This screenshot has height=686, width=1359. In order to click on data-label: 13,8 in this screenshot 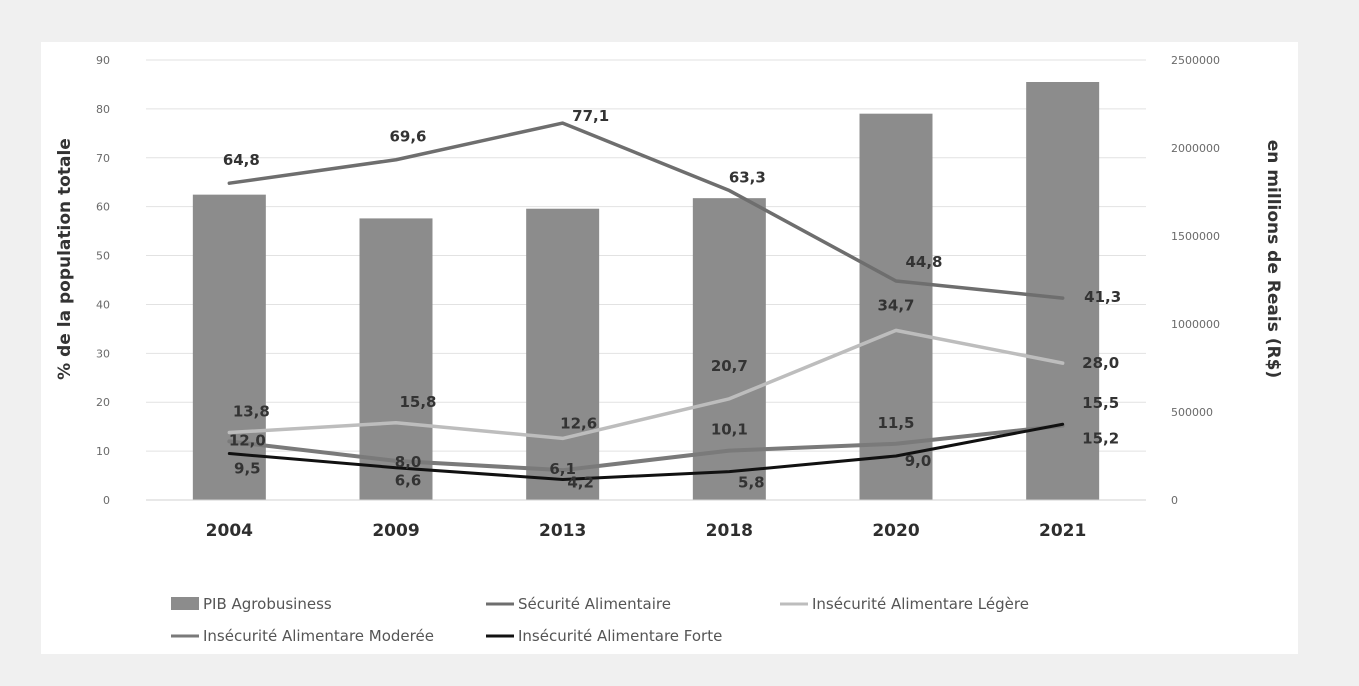, I will do `click(251, 412)`.